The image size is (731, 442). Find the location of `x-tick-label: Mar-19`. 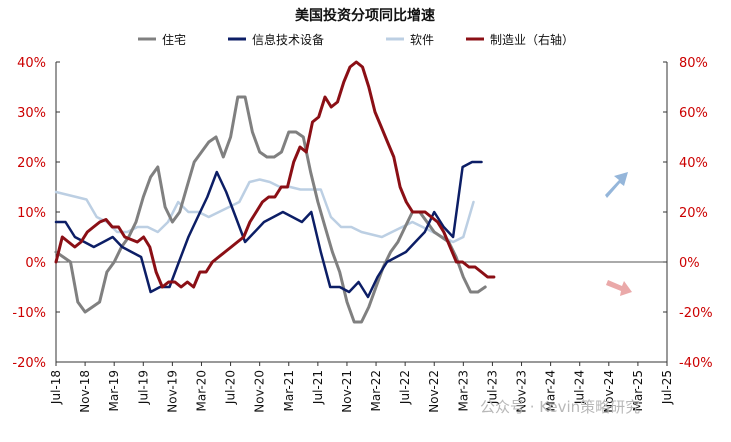

x-tick-label: Mar-19 is located at coordinates (114, 390).